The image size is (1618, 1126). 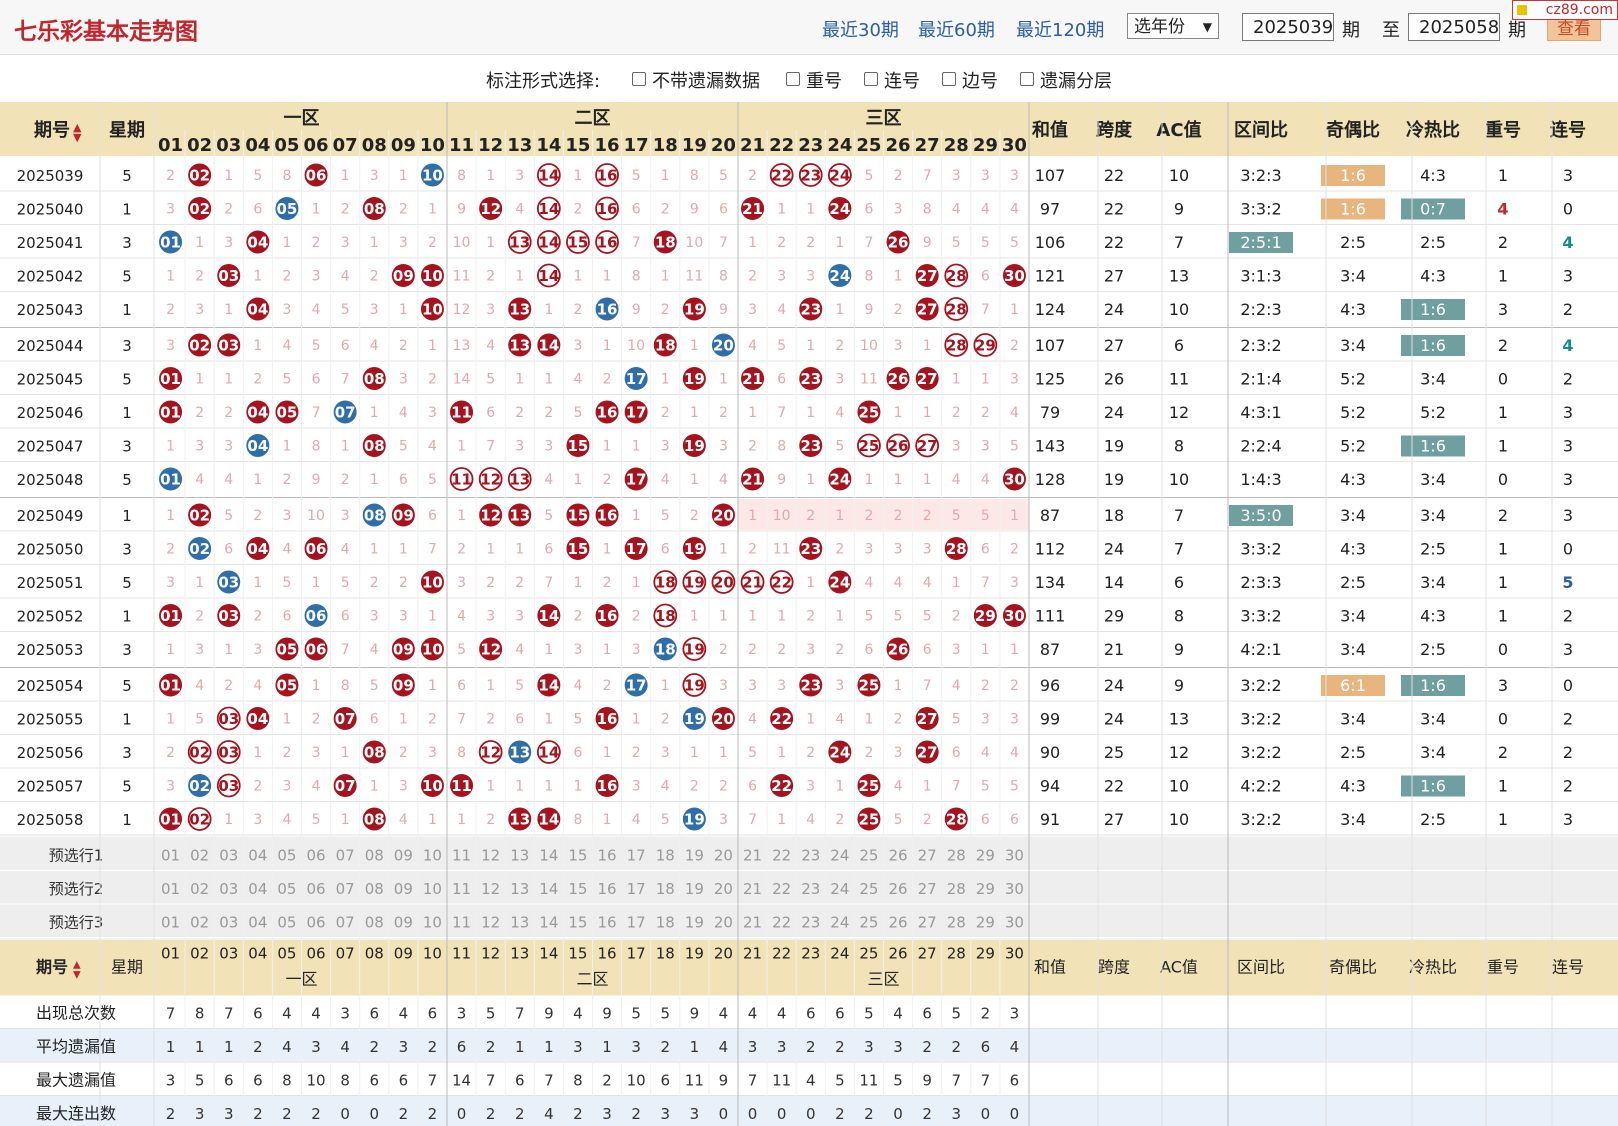 What do you see at coordinates (170, 889) in the screenshot?
I see `preselect-number: 01` at bounding box center [170, 889].